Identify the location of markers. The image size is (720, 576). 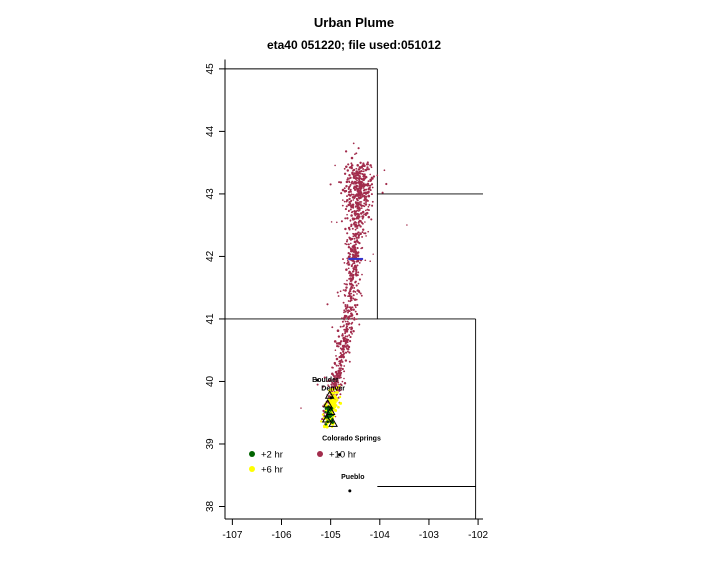
(342, 342).